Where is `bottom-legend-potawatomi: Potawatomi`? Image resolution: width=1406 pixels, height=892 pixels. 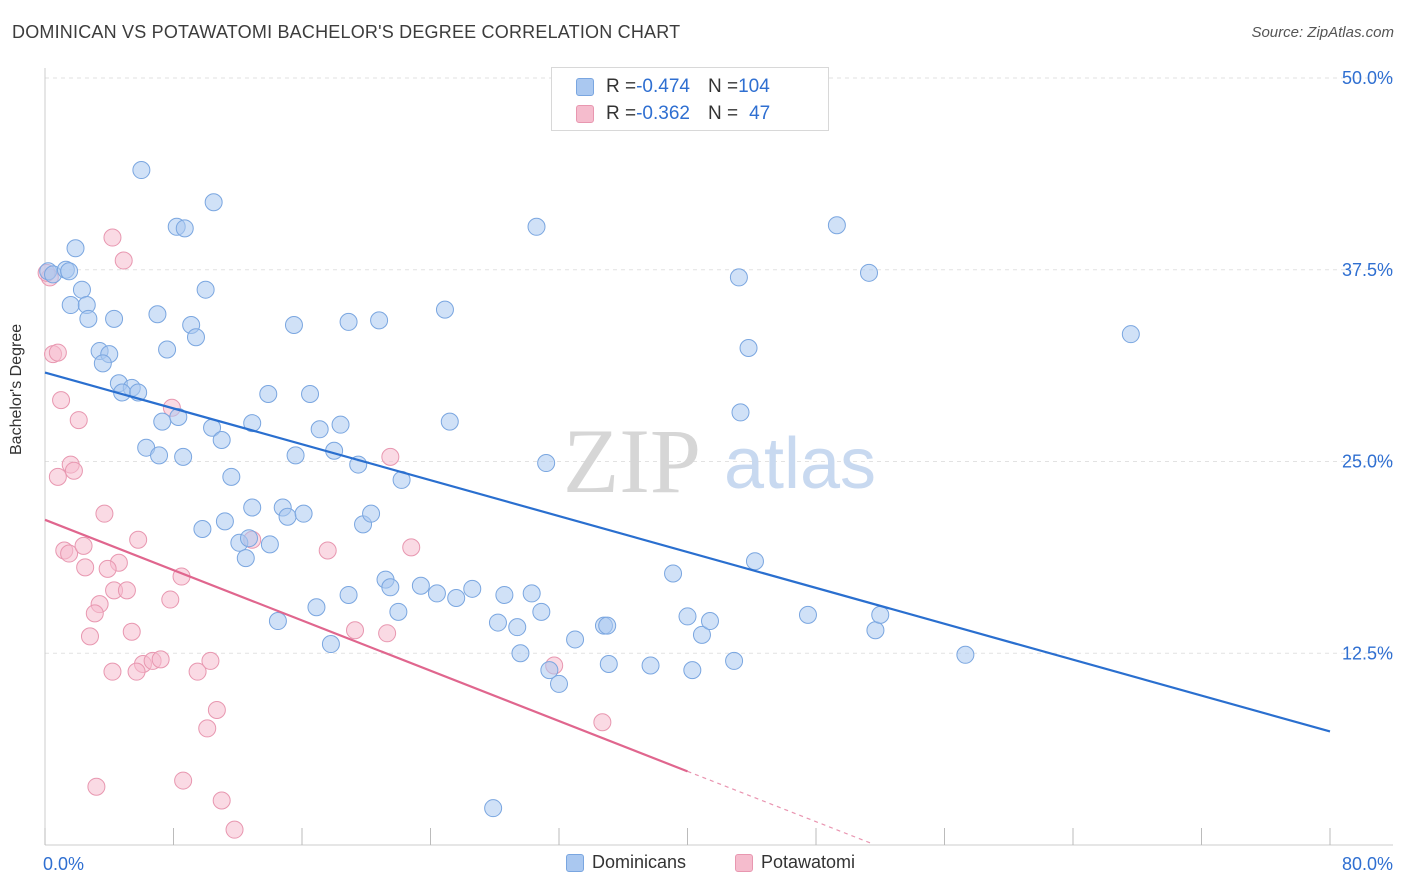 bottom-legend-potawatomi: Potawatomi is located at coordinates (795, 862).